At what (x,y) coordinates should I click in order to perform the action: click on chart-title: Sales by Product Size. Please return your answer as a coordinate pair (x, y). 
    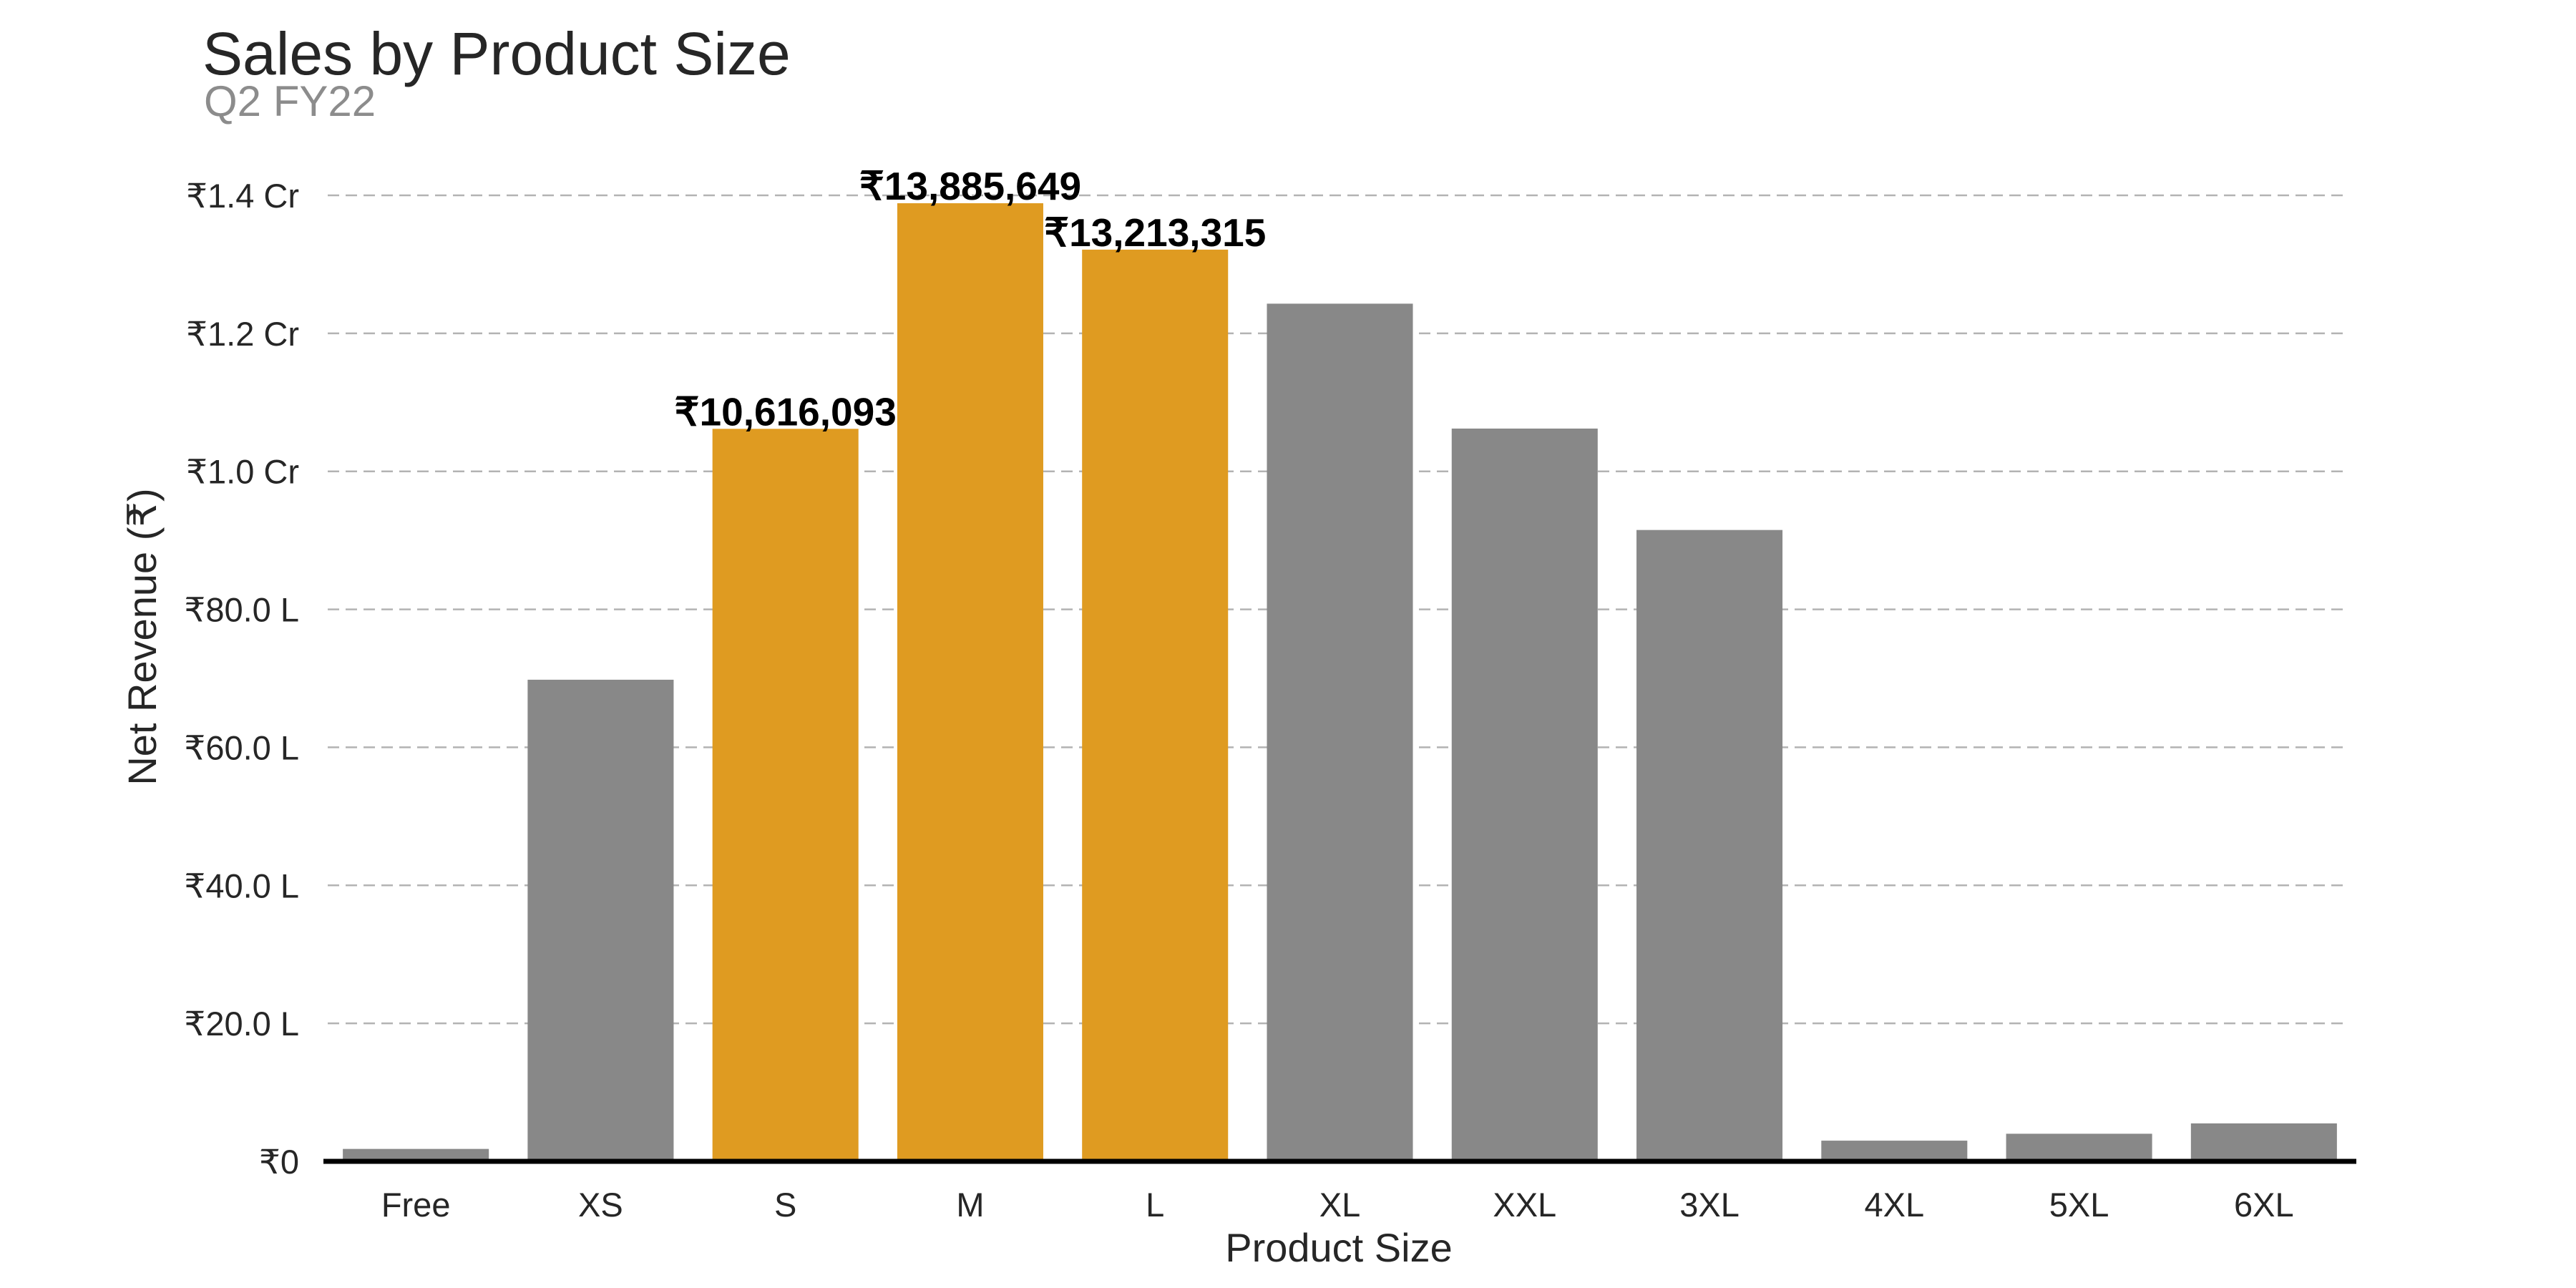
    Looking at the image, I should click on (497, 53).